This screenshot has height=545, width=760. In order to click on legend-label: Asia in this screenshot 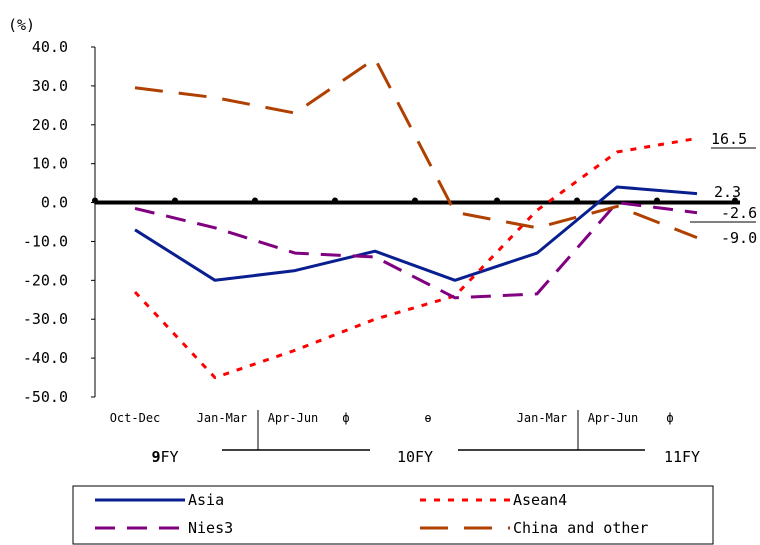, I will do `click(206, 500)`.